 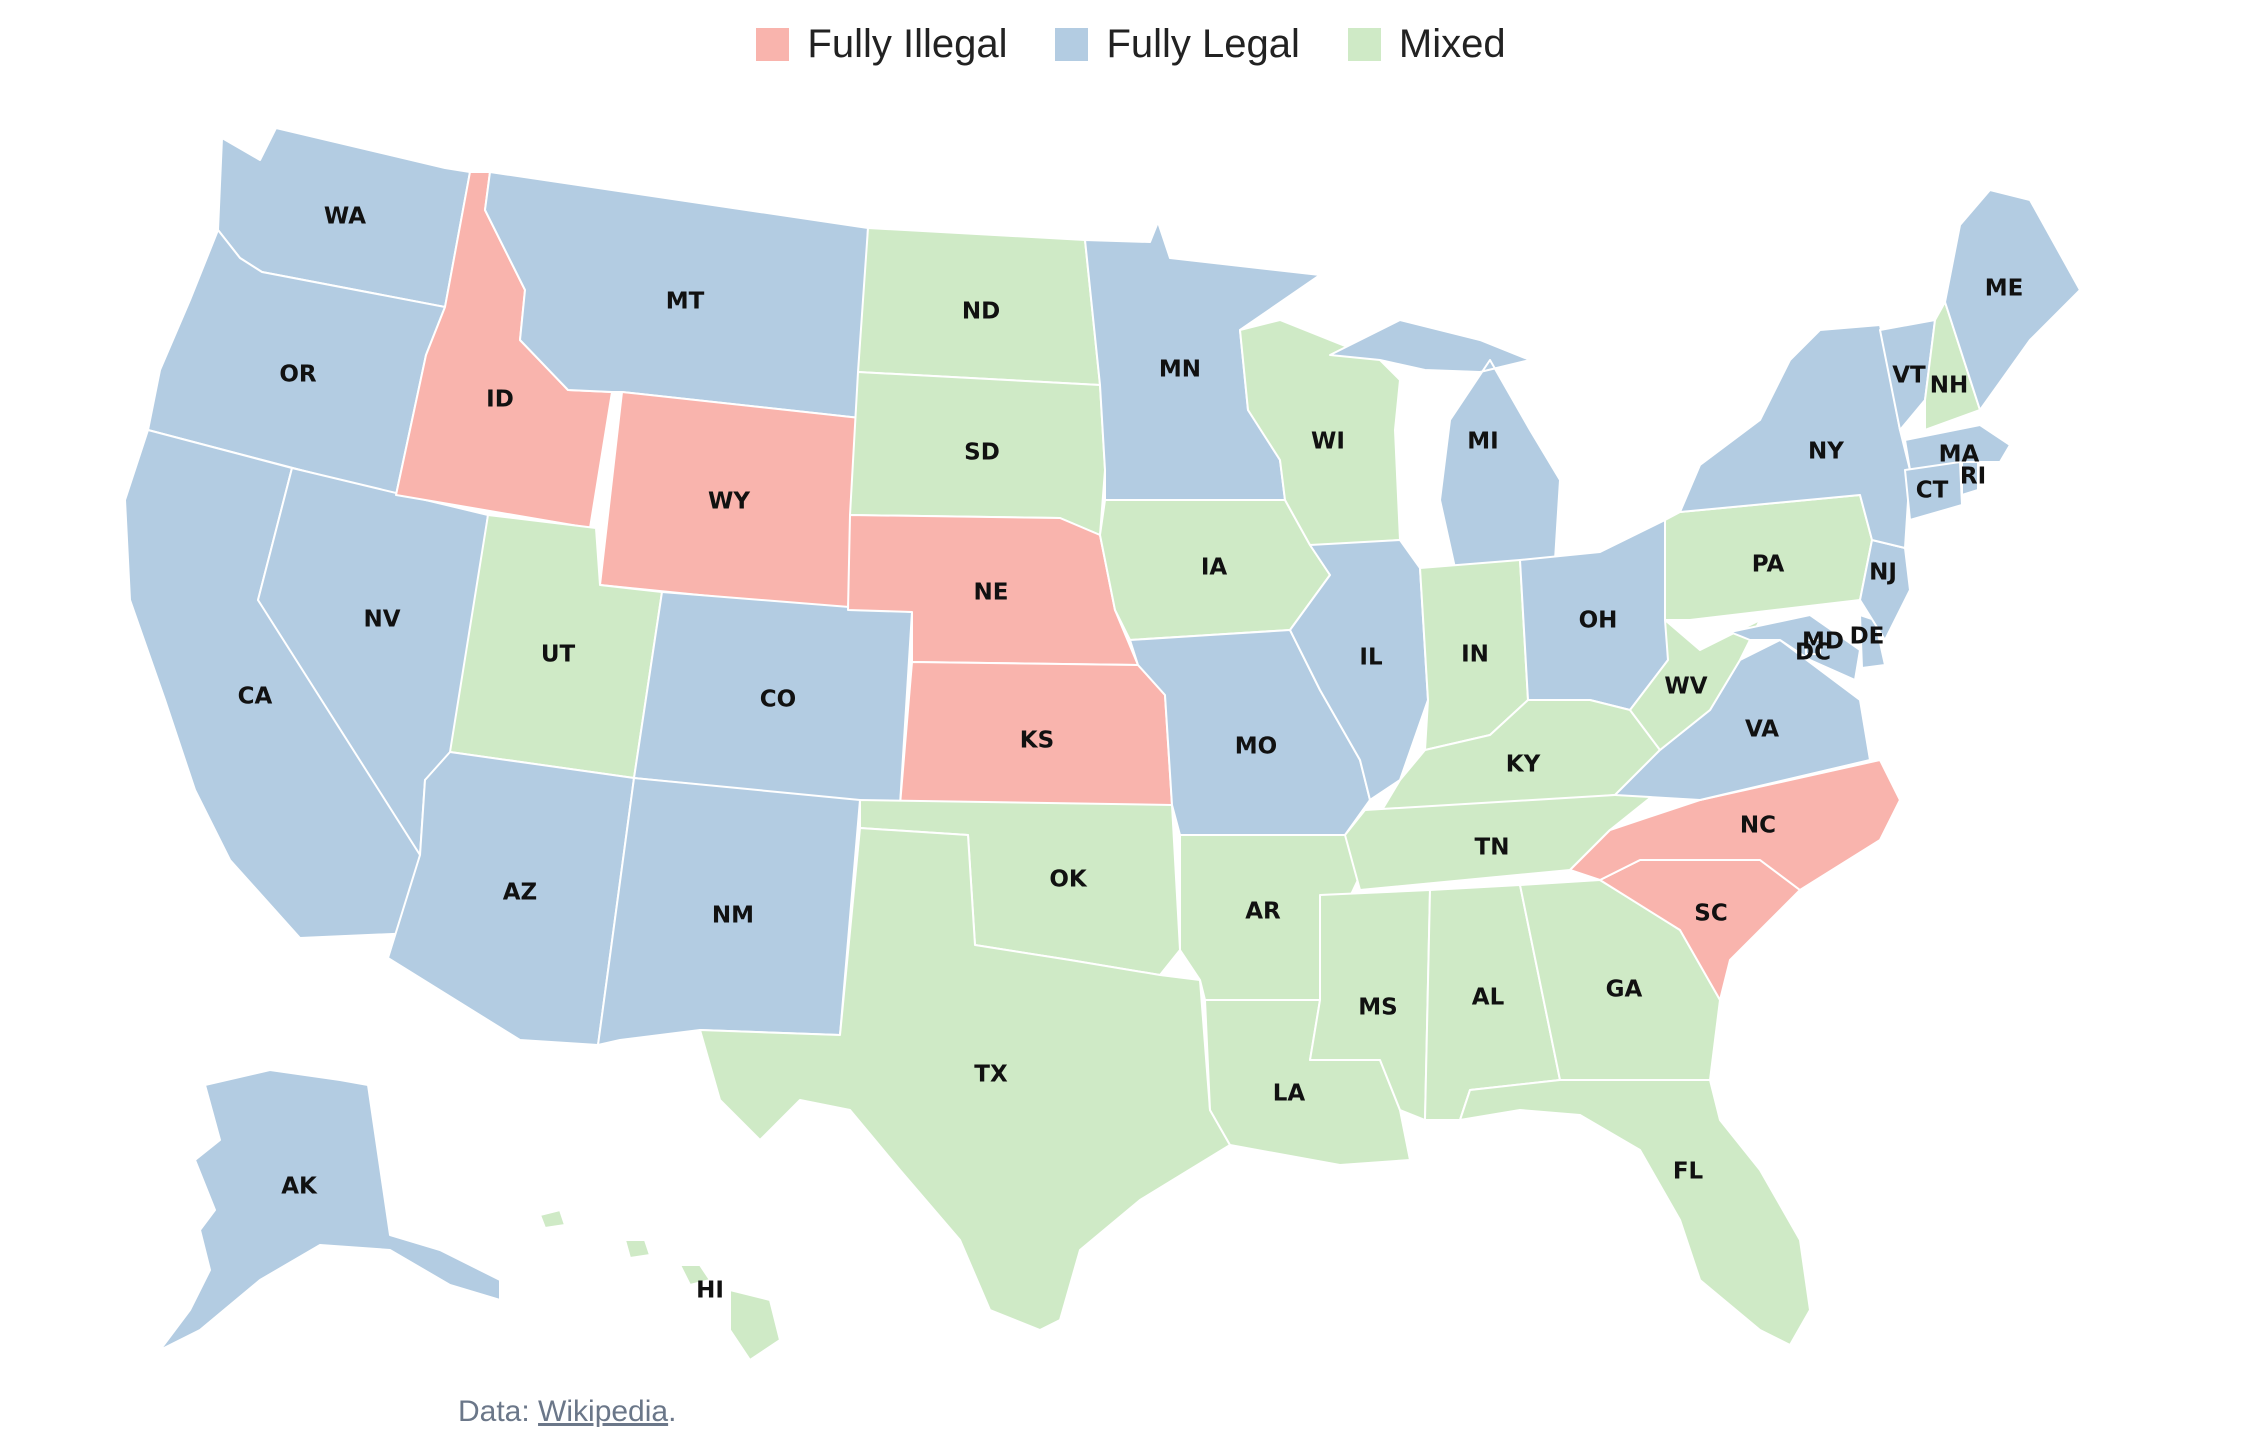 What do you see at coordinates (1359, 670) in the screenshot?
I see `state-IL` at bounding box center [1359, 670].